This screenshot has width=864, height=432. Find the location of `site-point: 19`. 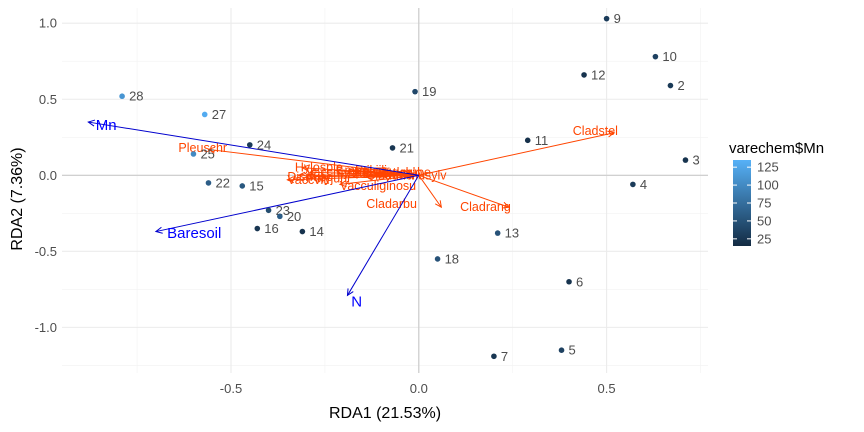

site-point: 19 is located at coordinates (424, 91).